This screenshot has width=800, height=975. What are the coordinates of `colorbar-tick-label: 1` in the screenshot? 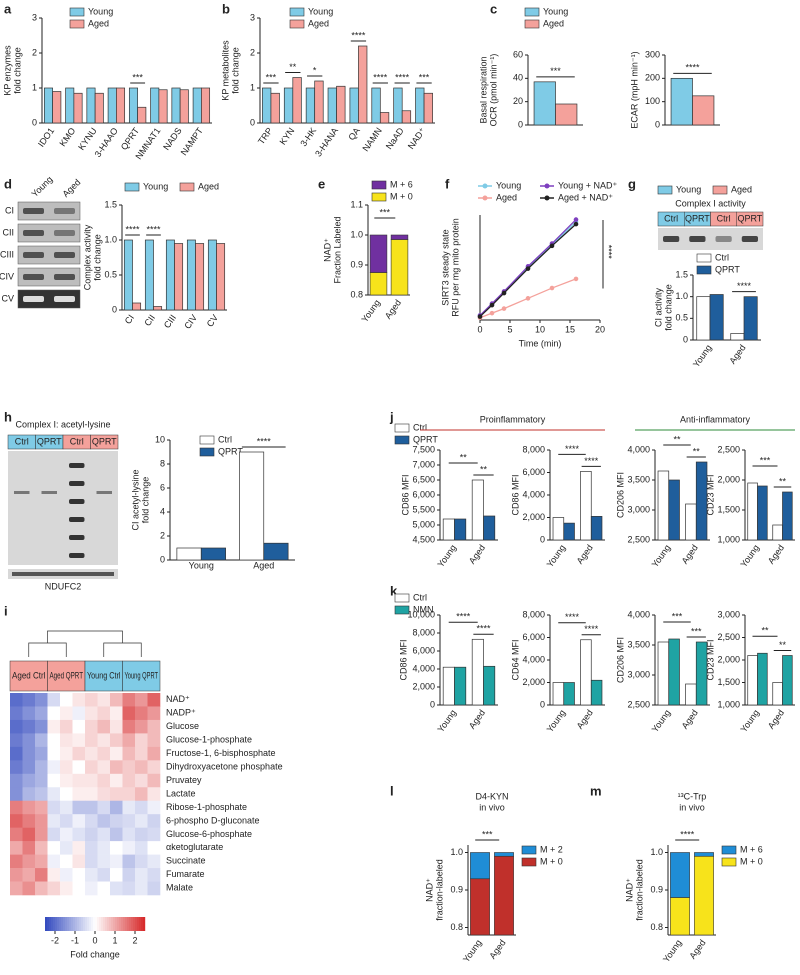 It's located at (114, 940).